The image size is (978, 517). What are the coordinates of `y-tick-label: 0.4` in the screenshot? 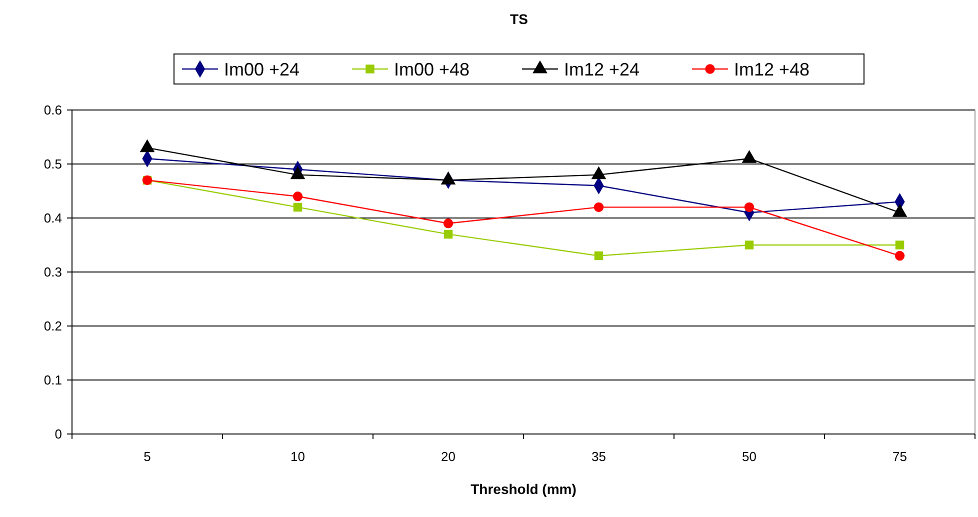 It's located at (53, 218).